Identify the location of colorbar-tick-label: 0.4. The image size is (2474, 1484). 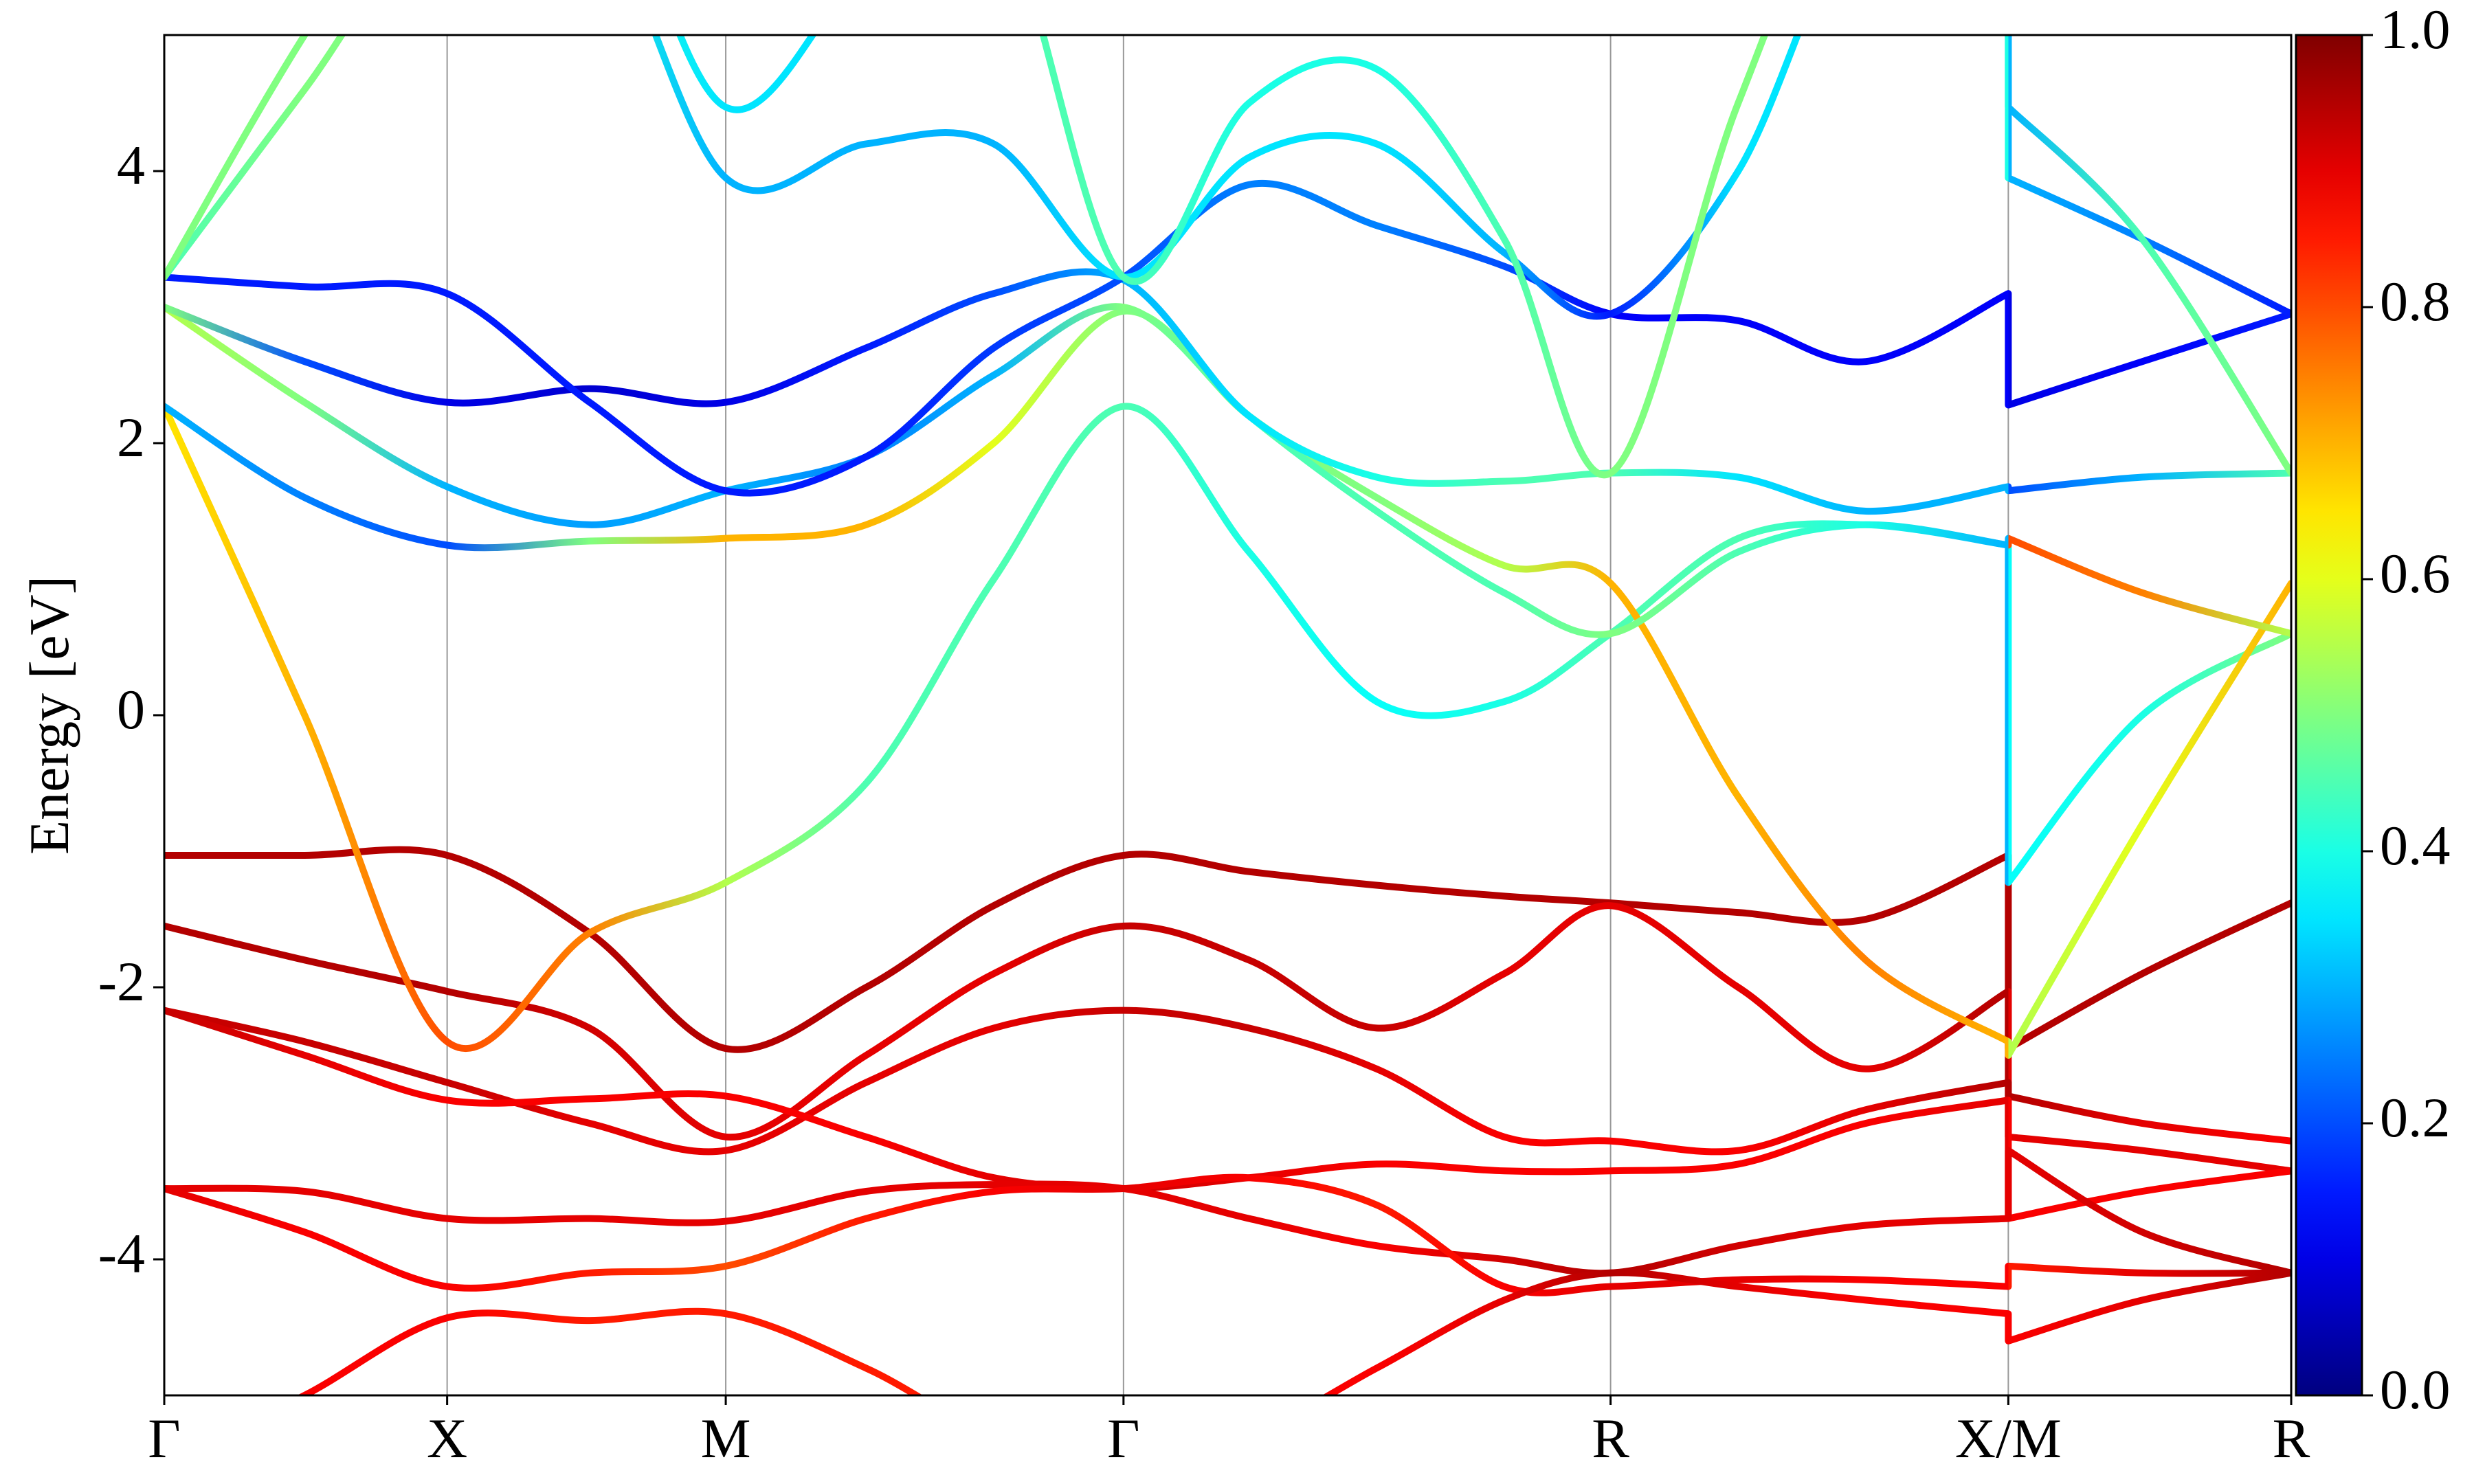
(2415, 845).